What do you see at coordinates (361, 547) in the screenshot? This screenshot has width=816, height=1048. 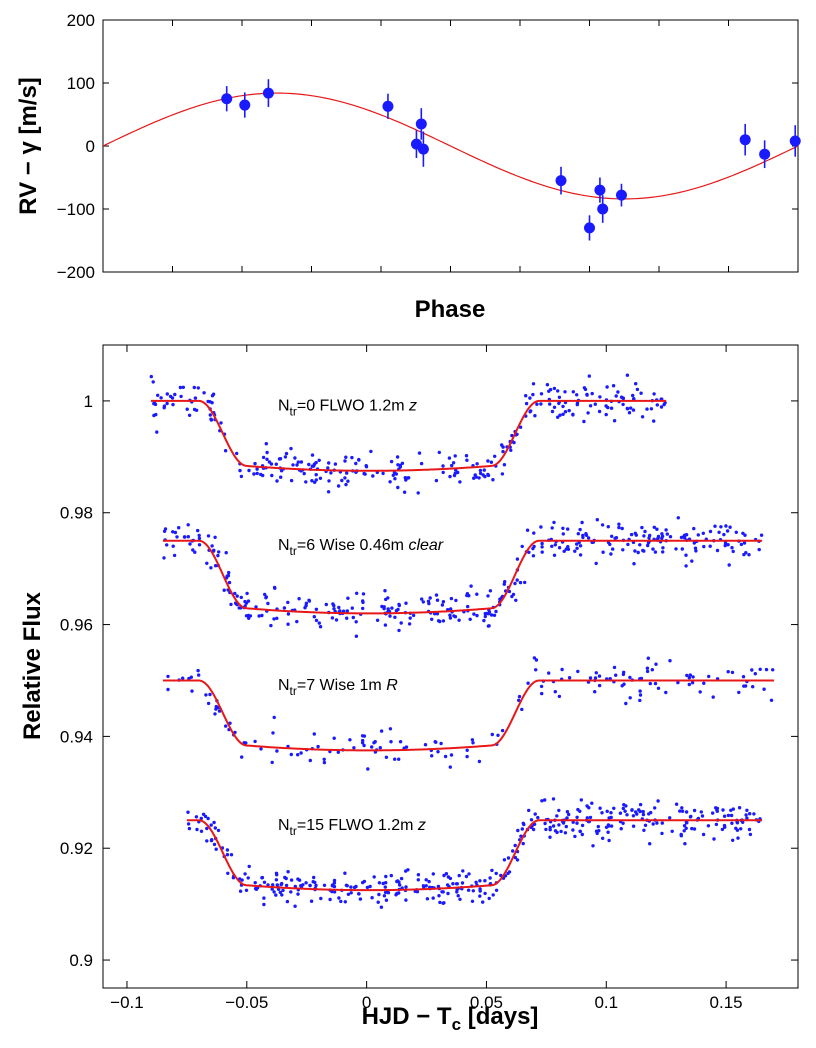 I see `lc-series-label: Ntr=6 Wise 0.46m clear` at bounding box center [361, 547].